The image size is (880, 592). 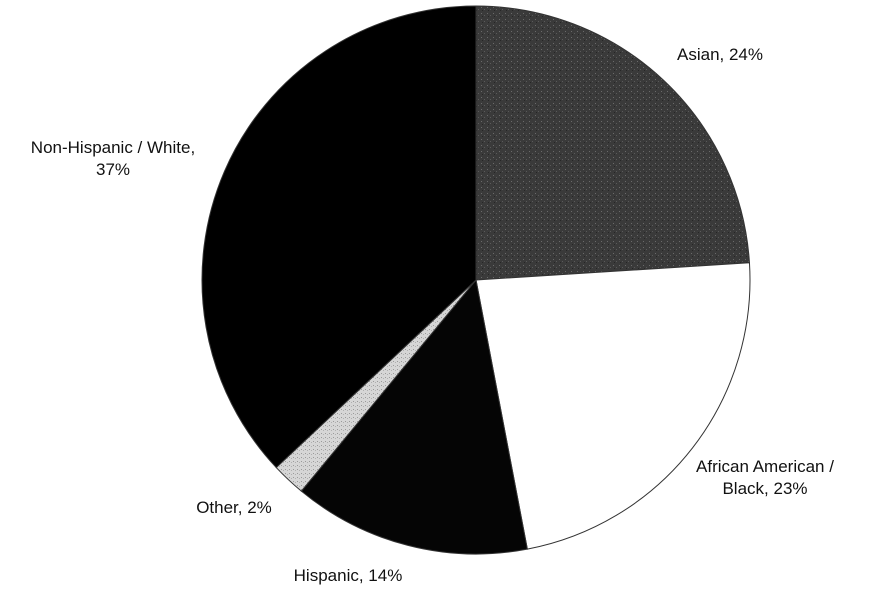 I want to click on slice-label-hispanic: Hispanic, 14%, so click(x=348, y=575).